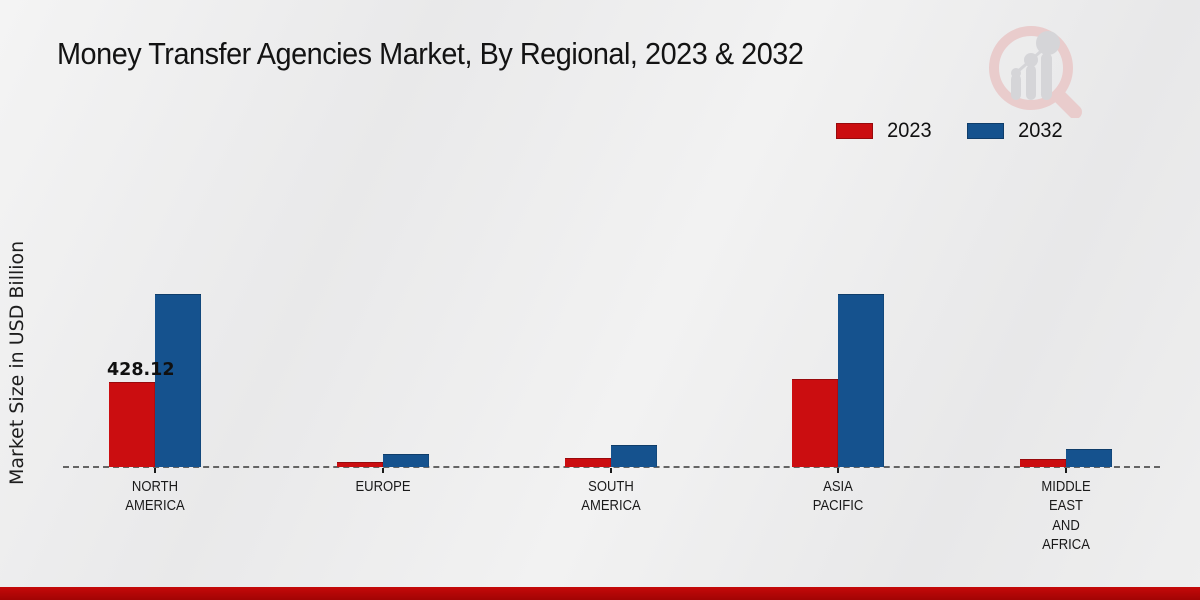 The width and height of the screenshot is (1200, 600). Describe the element at coordinates (155, 470) in the screenshot. I see `x-axis-tick-north-america` at that location.